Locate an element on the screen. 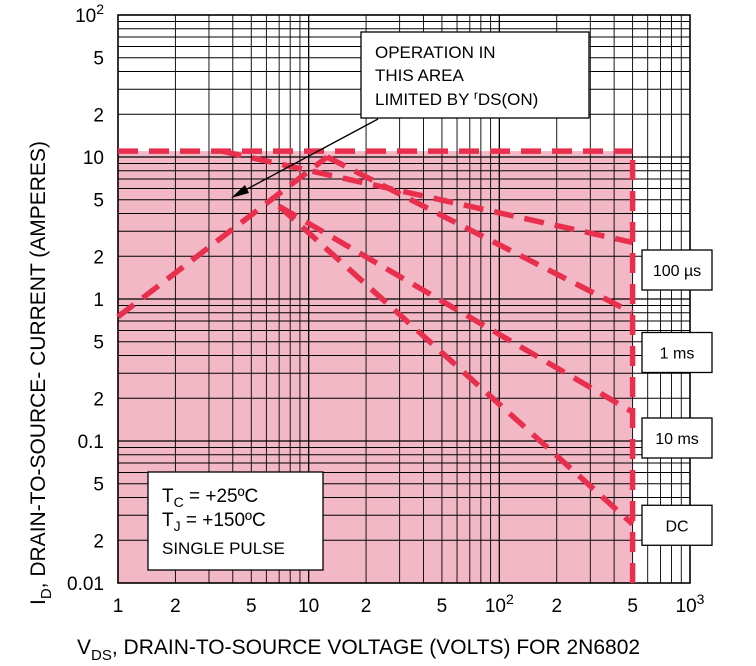 The height and width of the screenshot is (666, 756). tj-value: = +150ºC is located at coordinates (223, 520).